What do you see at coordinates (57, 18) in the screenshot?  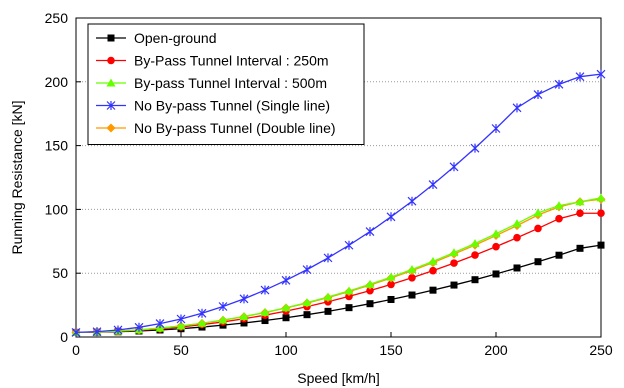 I see `y-tick-label: 250` at bounding box center [57, 18].